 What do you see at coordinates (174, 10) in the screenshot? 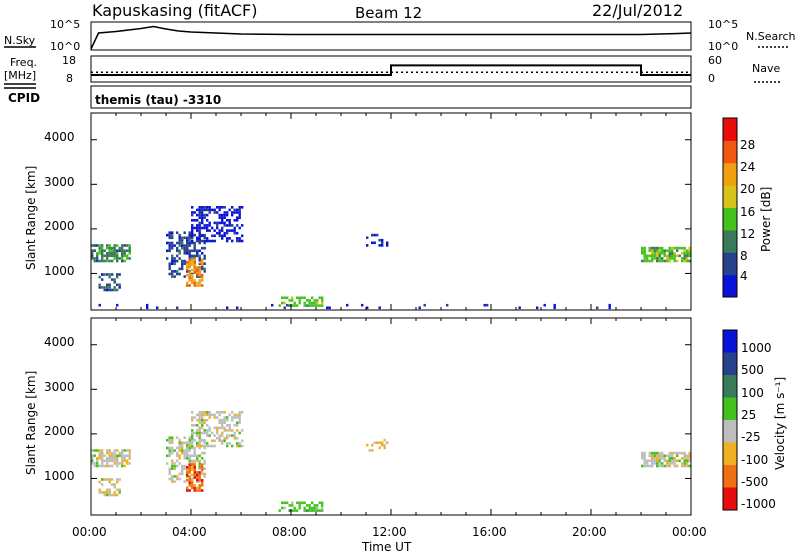
I see `station-title: Kapuskasing (fitACF)` at bounding box center [174, 10].